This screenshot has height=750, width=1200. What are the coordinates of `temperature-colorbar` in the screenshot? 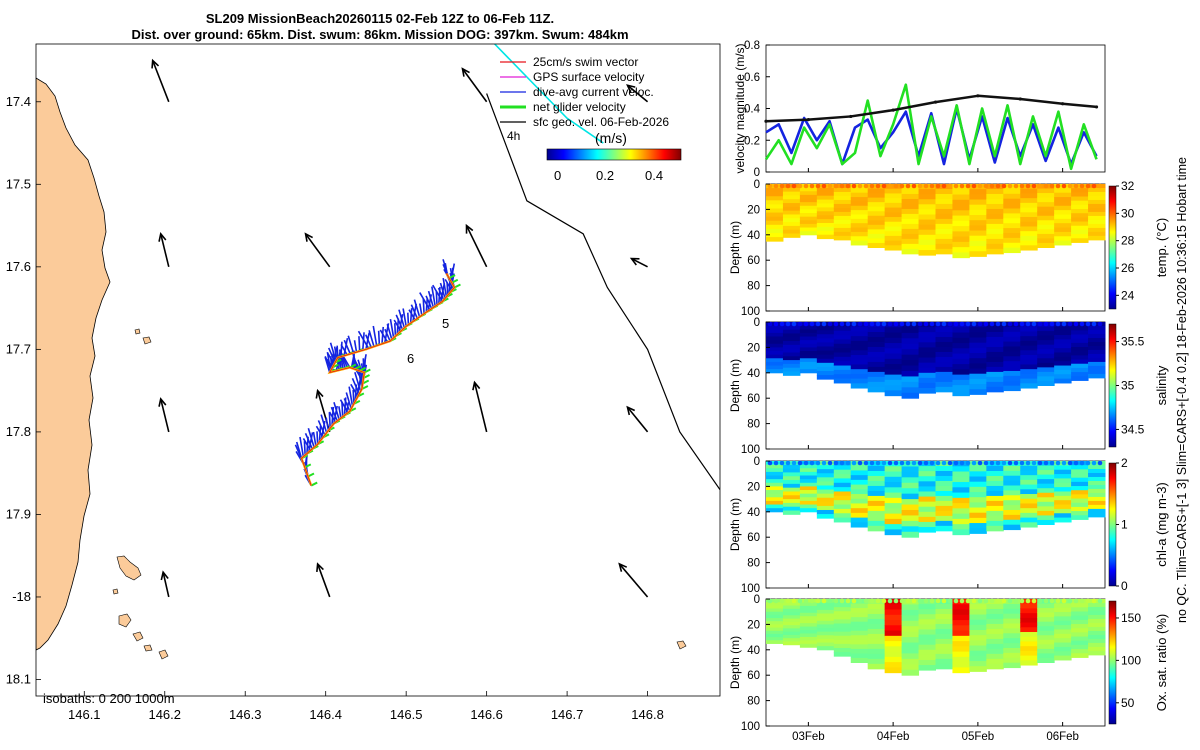 It's located at (1112, 247).